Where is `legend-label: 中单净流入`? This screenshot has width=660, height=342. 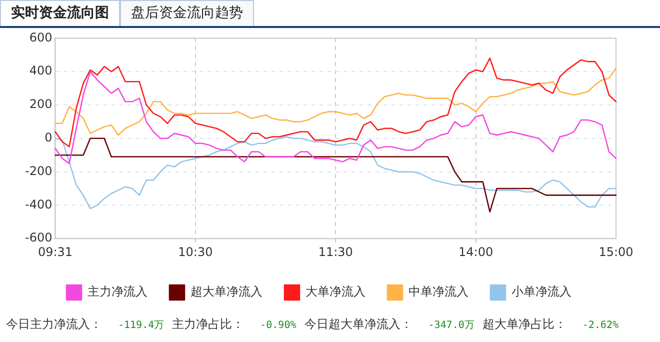 legend-label: 中单净流入 is located at coordinates (438, 291).